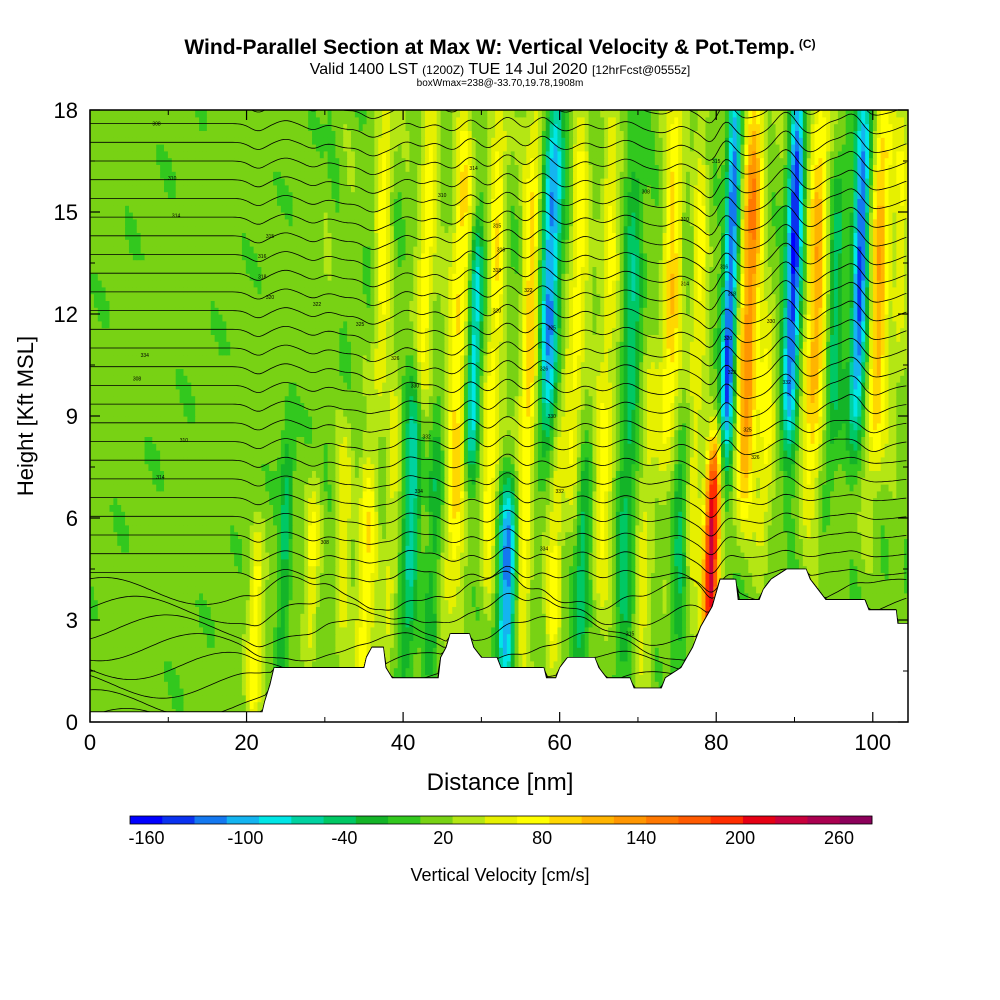 The image size is (1000, 1000). What do you see at coordinates (500, 83) in the screenshot?
I see `box-max-info: boxWmax=238@-33.70,19.78,1908m` at bounding box center [500, 83].